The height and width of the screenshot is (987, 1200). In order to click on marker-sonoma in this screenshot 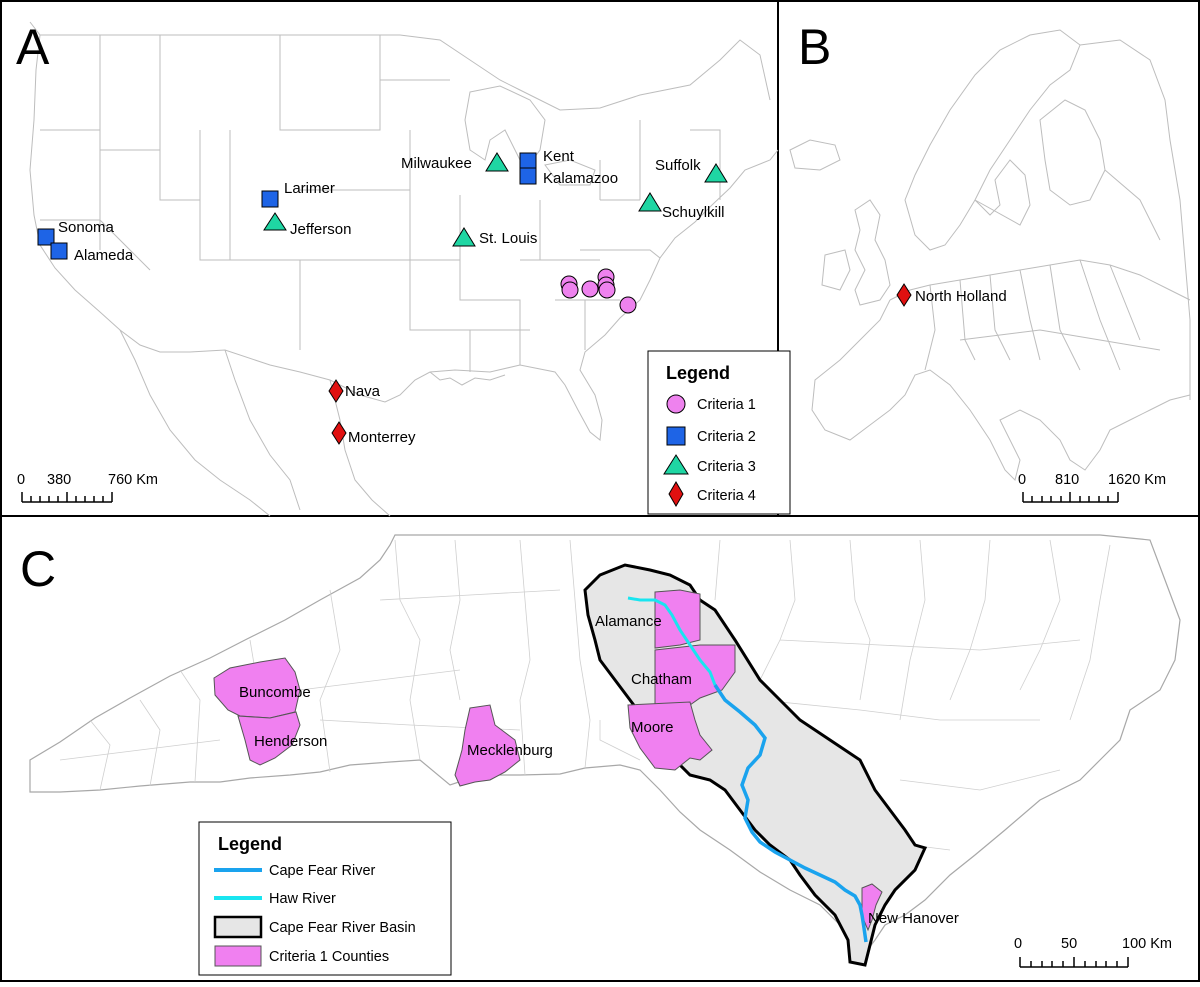, I will do `click(46, 237)`.